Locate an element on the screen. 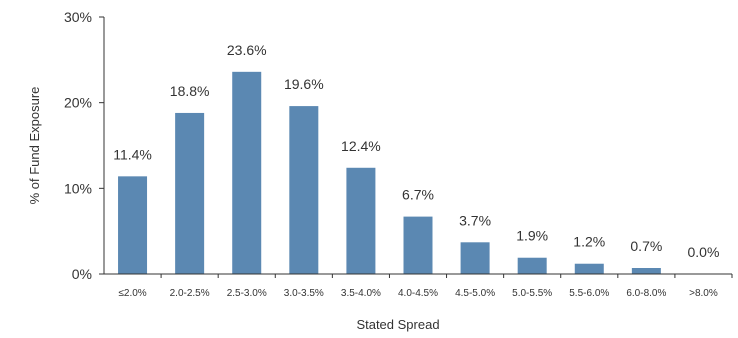 This screenshot has width=738, height=338. y-tick-label: 10% is located at coordinates (78, 188).